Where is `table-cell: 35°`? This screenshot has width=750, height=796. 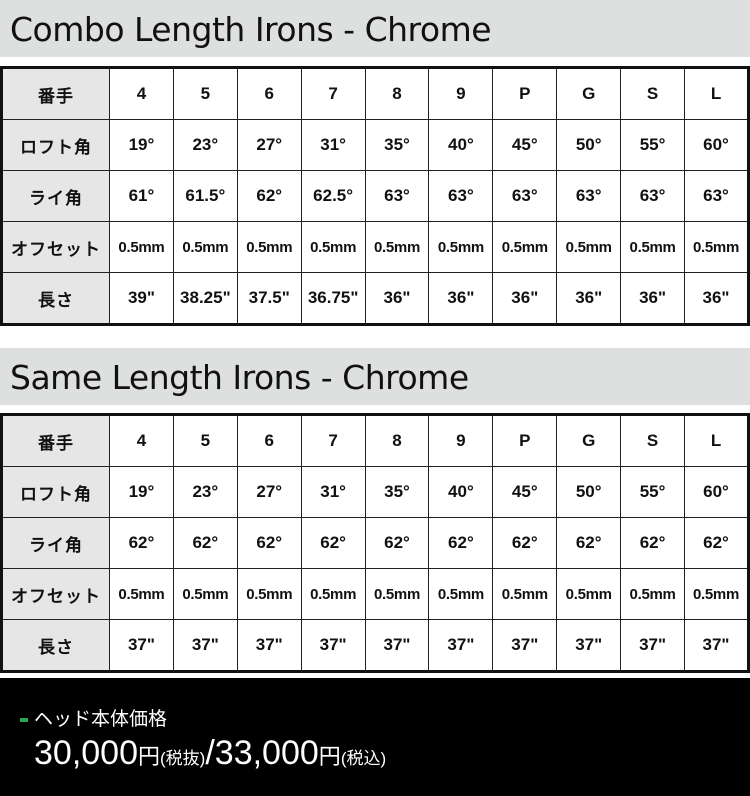
table-cell: 35° is located at coordinates (397, 492).